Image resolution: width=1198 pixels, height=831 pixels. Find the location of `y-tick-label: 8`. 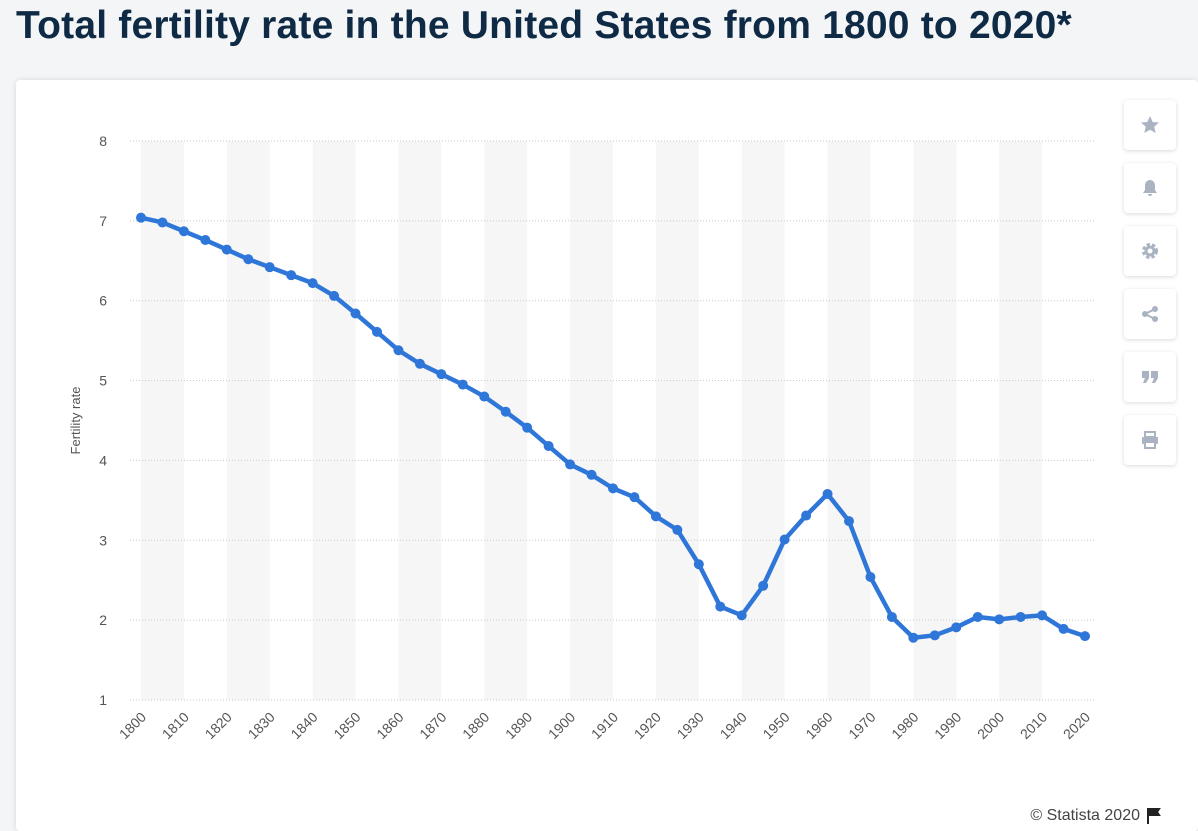

y-tick-label: 8 is located at coordinates (103, 141).